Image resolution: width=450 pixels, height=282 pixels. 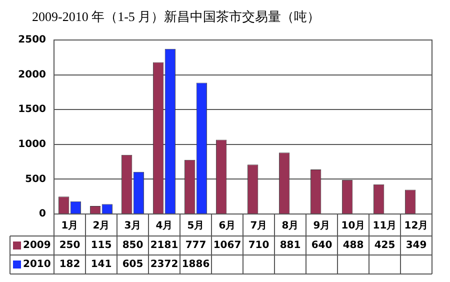 I want to click on data-label: 605, so click(x=133, y=264).